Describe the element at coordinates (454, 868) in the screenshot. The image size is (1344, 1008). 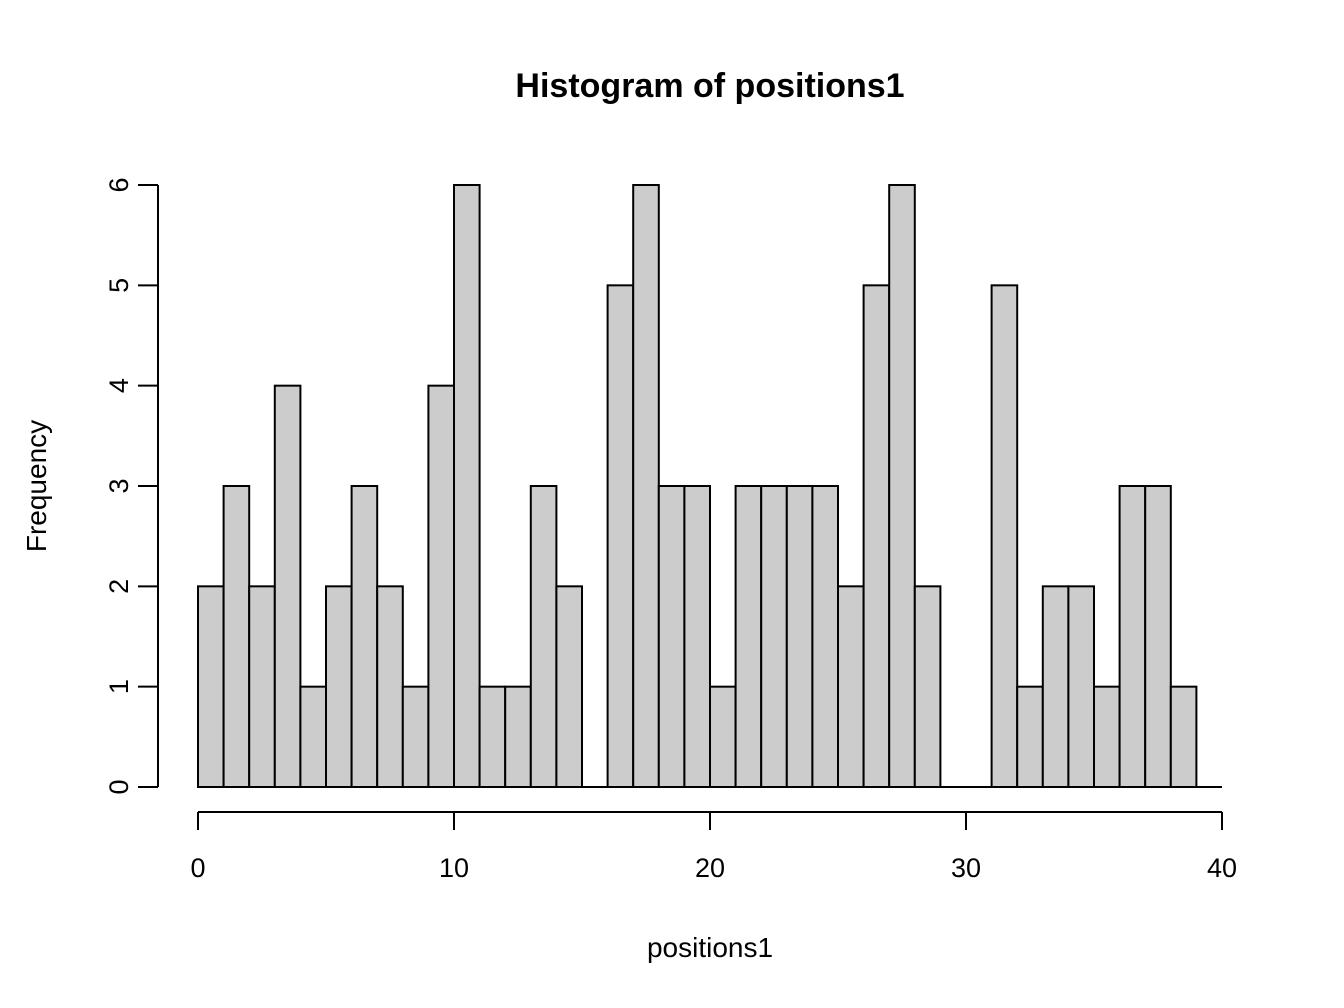
I see `x-axis-tick-label: 10` at that location.